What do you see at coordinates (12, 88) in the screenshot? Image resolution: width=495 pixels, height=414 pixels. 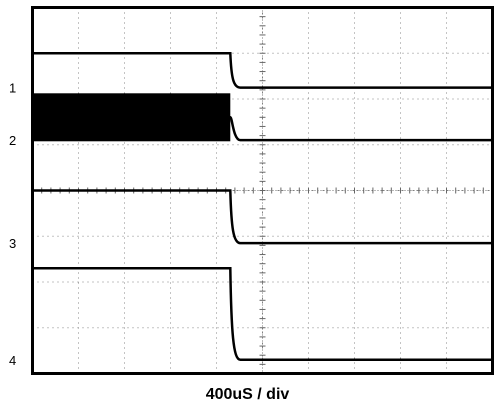 I see `channel-label-1: 1` at bounding box center [12, 88].